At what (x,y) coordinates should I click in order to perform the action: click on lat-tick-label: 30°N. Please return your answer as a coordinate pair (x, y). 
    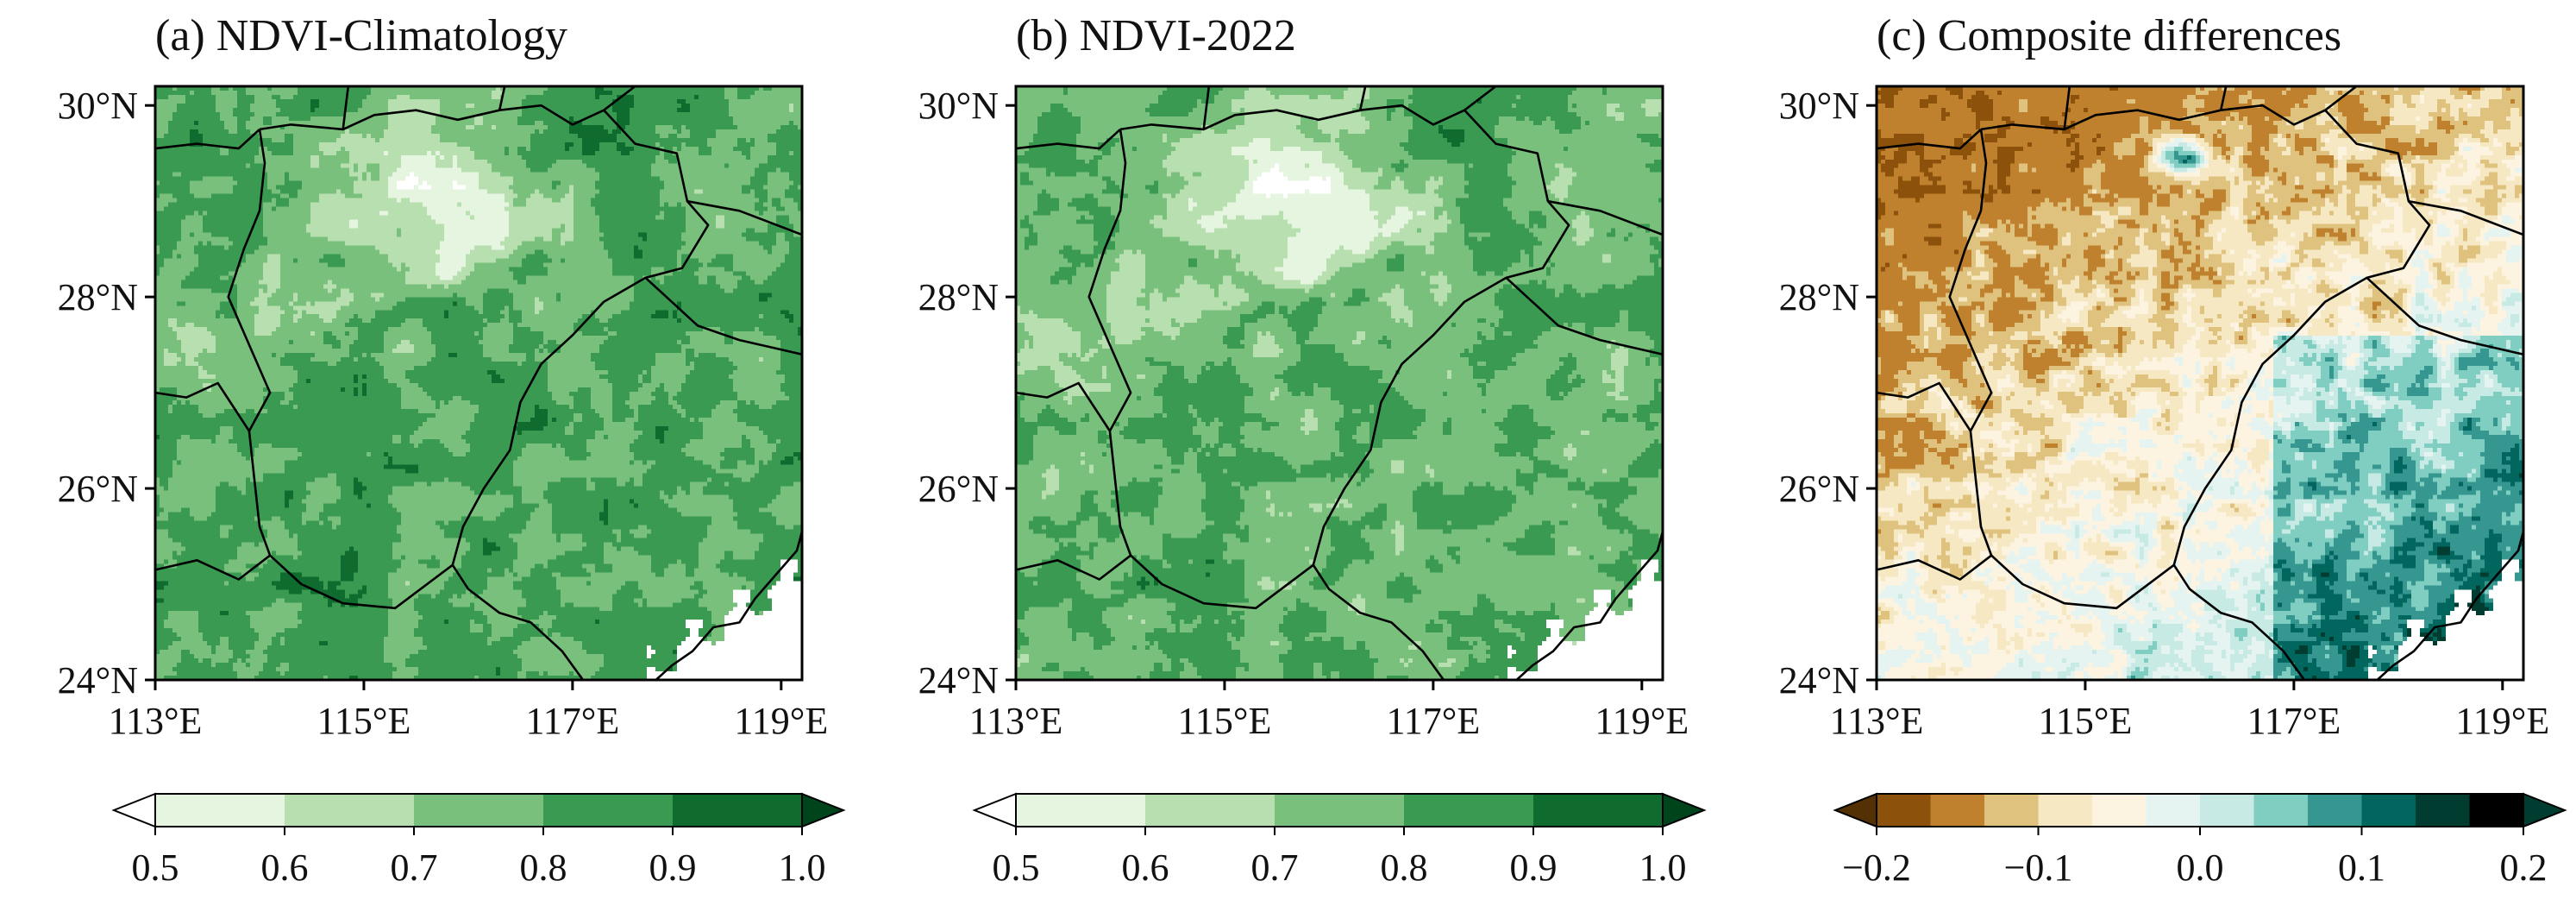
    Looking at the image, I should click on (1819, 106).